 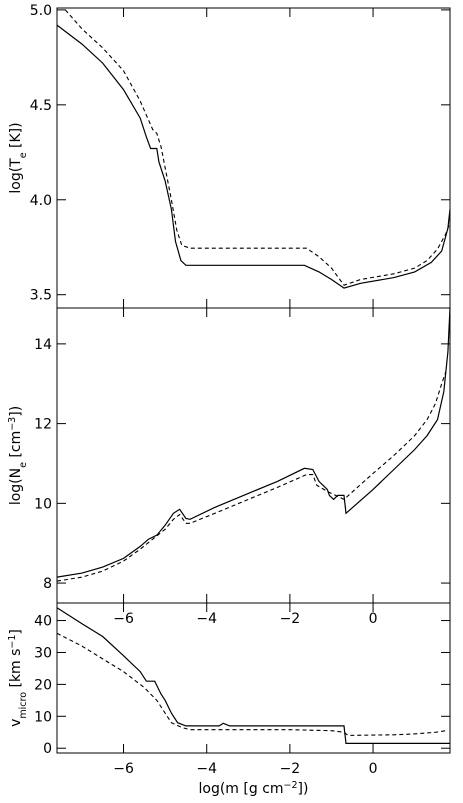 I want to click on temperature-ytick-label: 5.0, so click(x=41, y=11).